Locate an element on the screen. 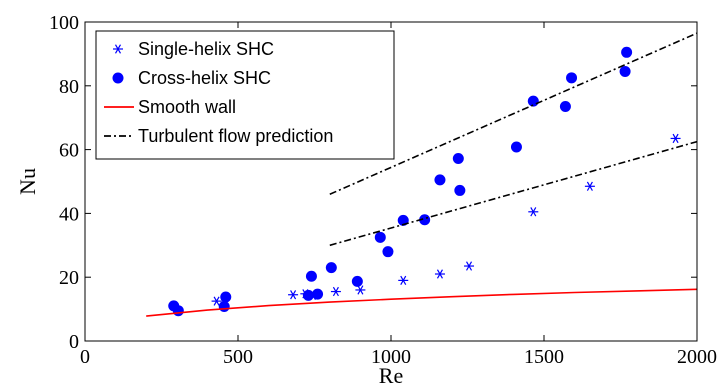 This screenshot has width=727, height=387. x-tick-label: 0 is located at coordinates (85, 357).